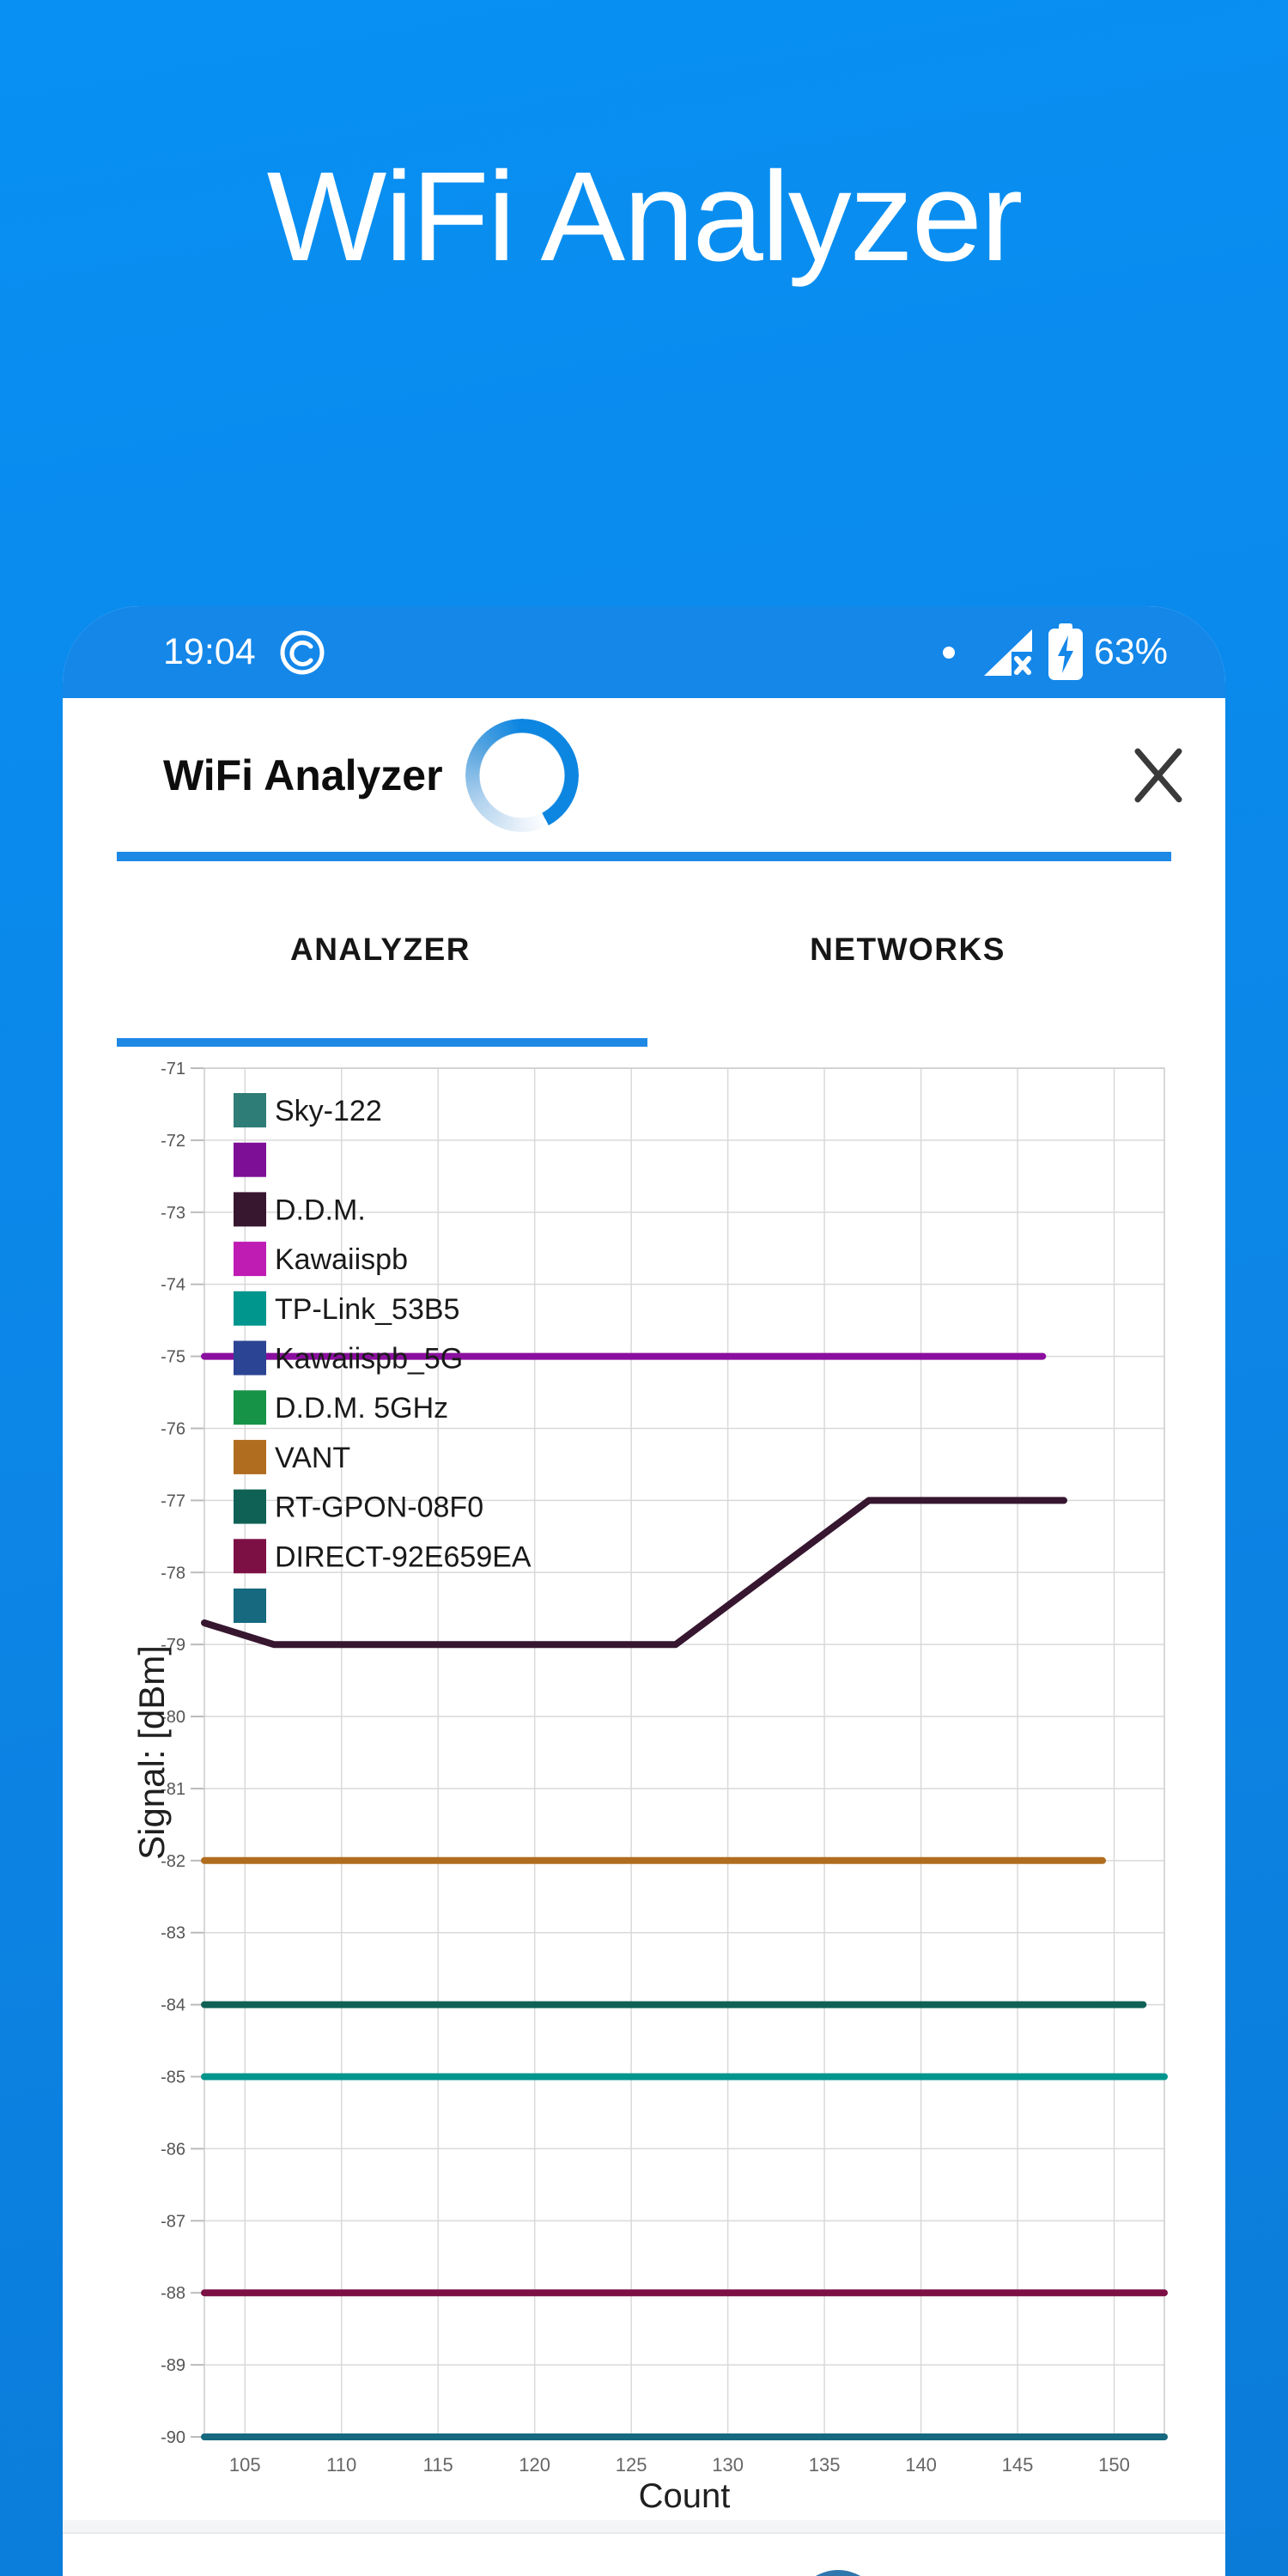 This screenshot has width=1288, height=2576. I want to click on app-notification-ring-icon, so click(302, 653).